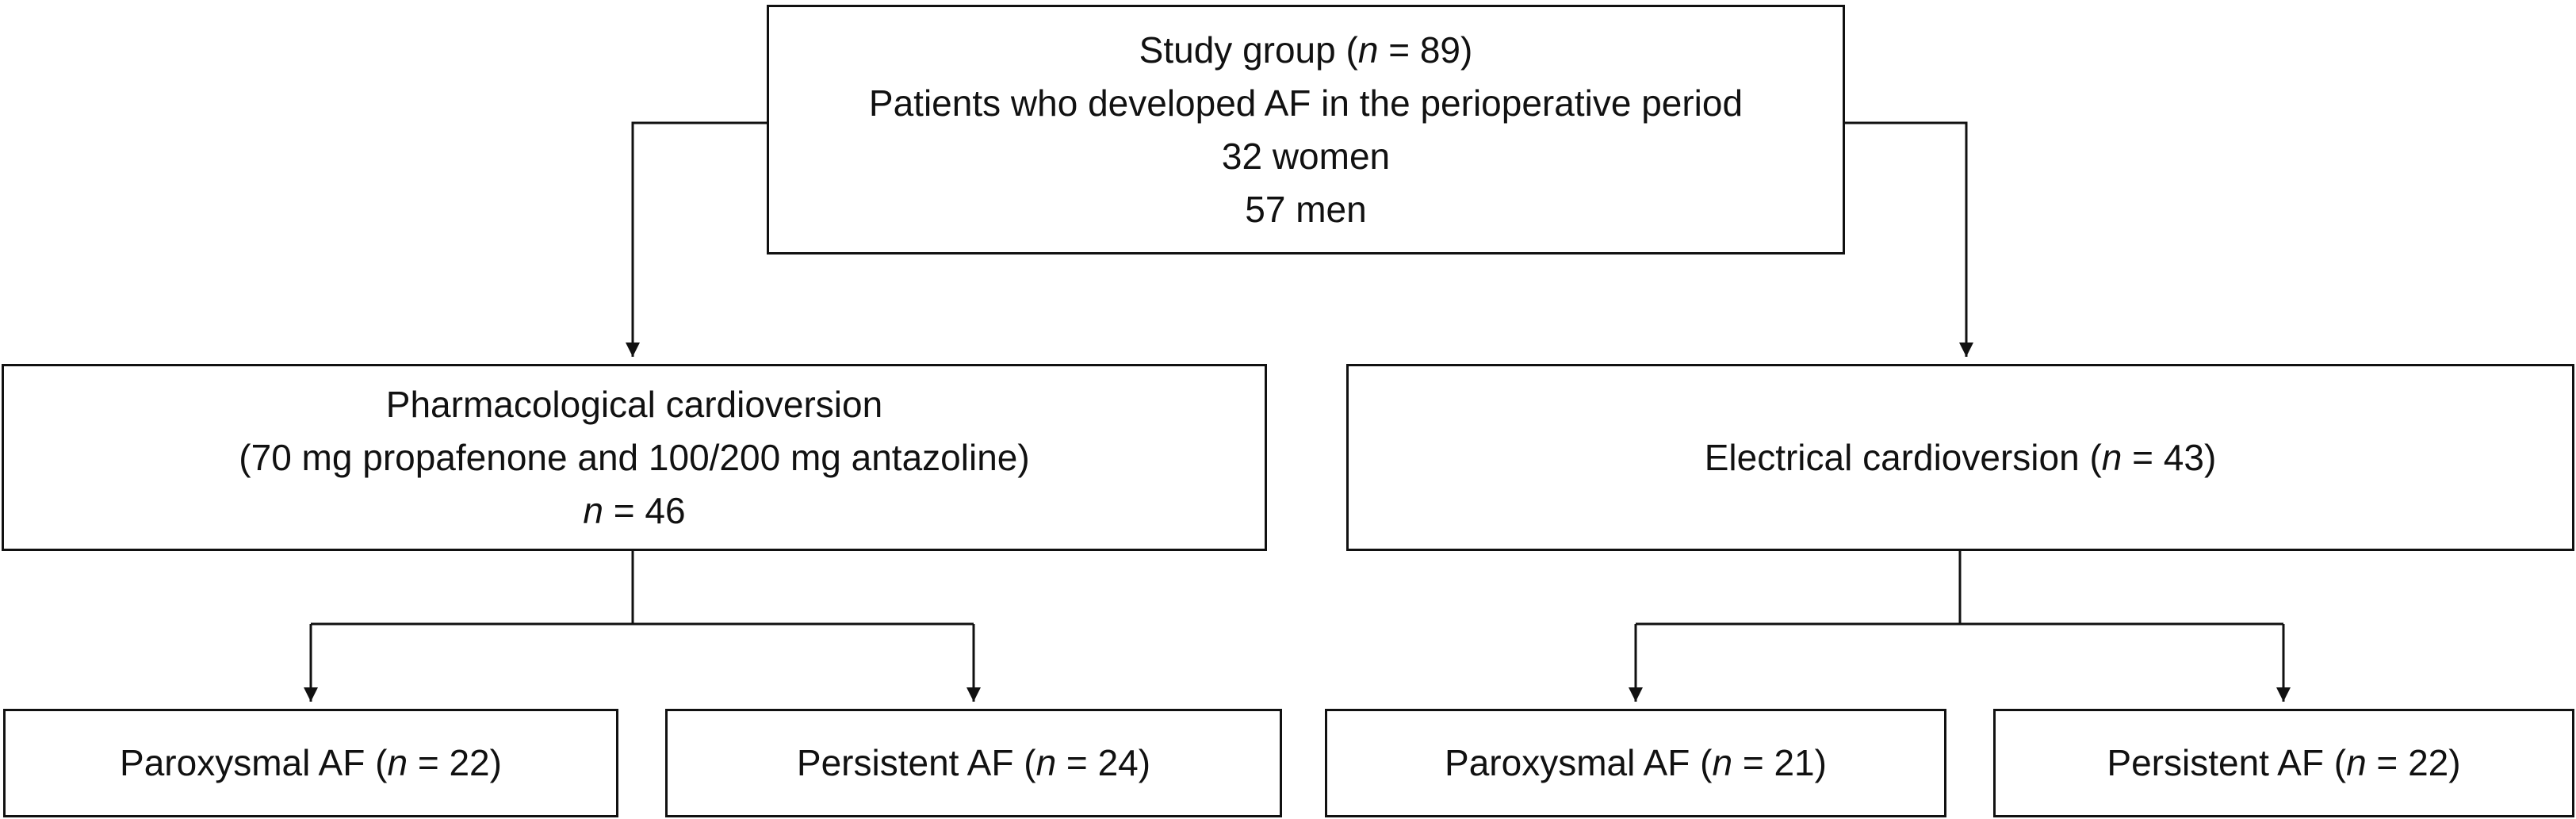 The width and height of the screenshot is (2576, 819). What do you see at coordinates (254, 762) in the screenshot?
I see `paroxysmal-af-left-pre: Paroxysmal AF (` at bounding box center [254, 762].